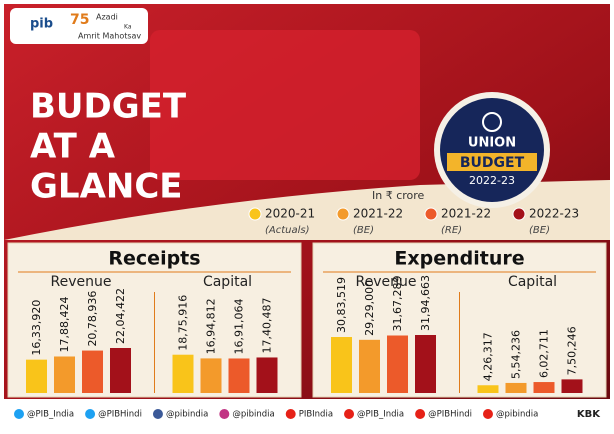 This screenshot has height=434, width=614. What do you see at coordinates (287, 230) in the screenshot?
I see `legend-note: (Actuals)` at bounding box center [287, 230].